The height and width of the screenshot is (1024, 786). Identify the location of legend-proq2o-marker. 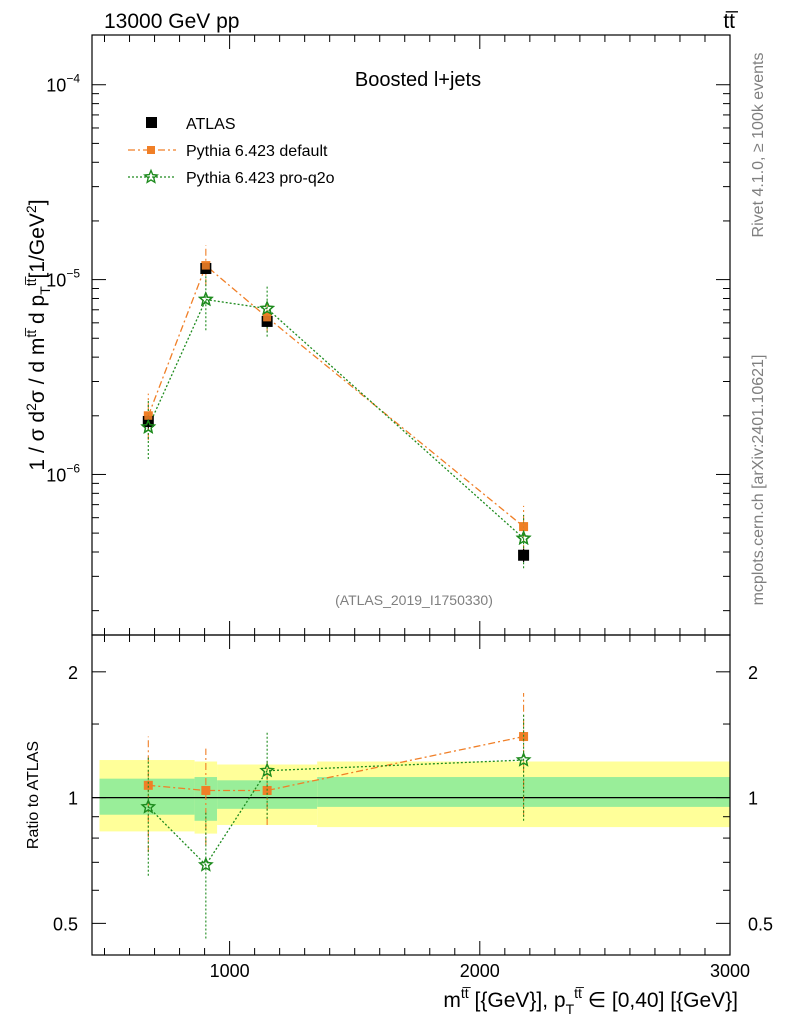
(151, 176).